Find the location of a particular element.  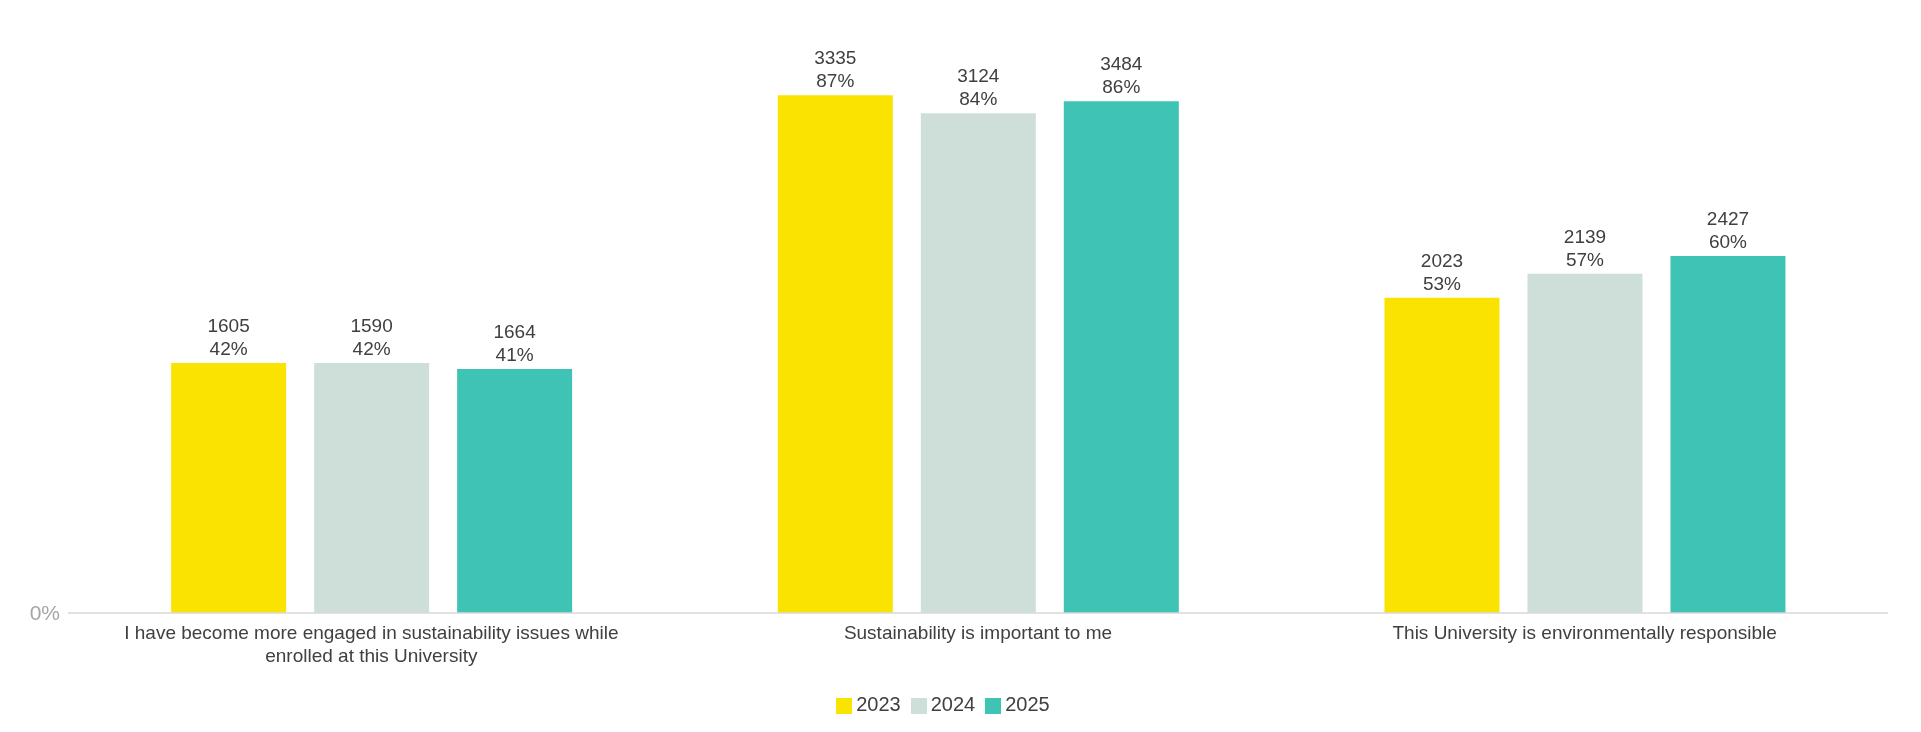

data-label: 2427 60% is located at coordinates (1728, 230).